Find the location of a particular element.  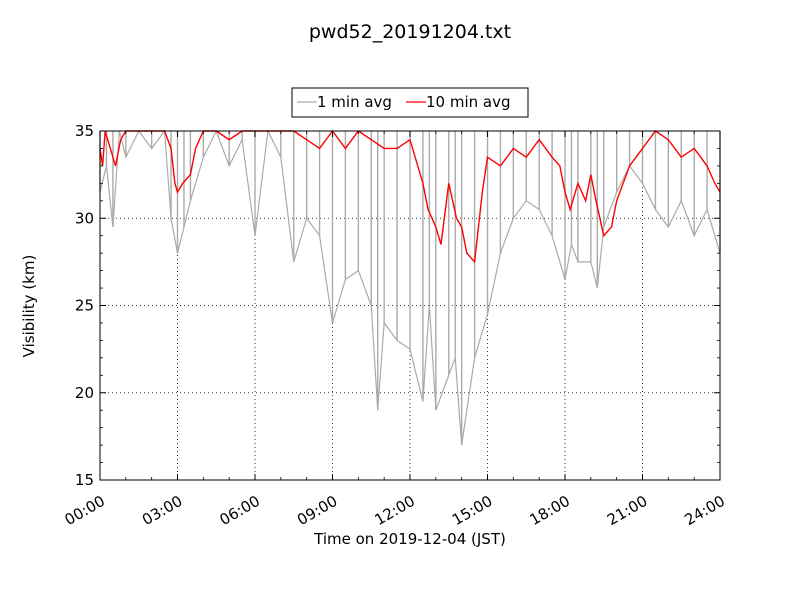

y-tick-label: 15 is located at coordinates (84, 480).